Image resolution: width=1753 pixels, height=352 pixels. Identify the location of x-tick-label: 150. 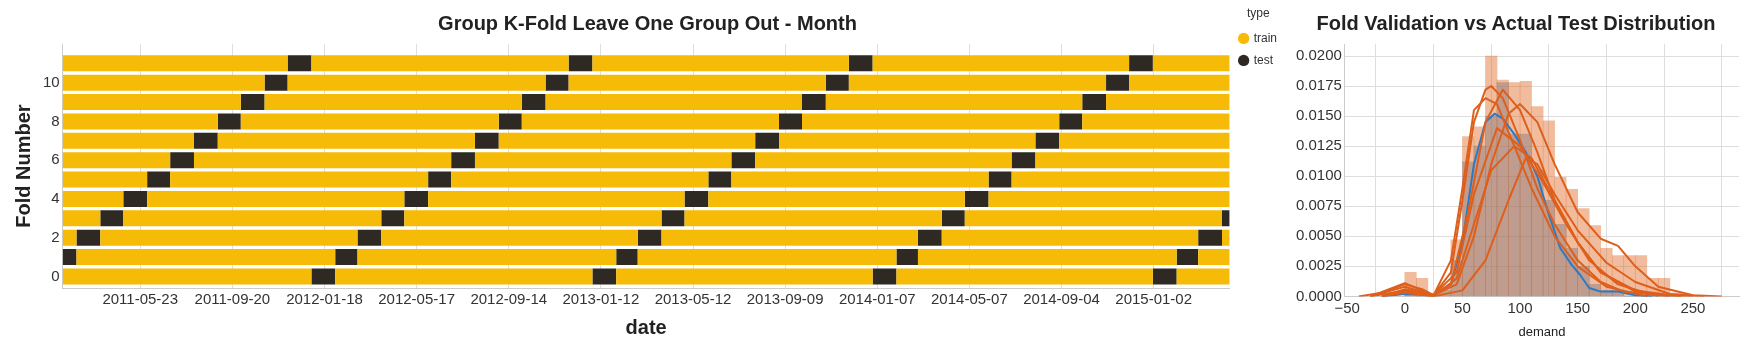
(1578, 307).